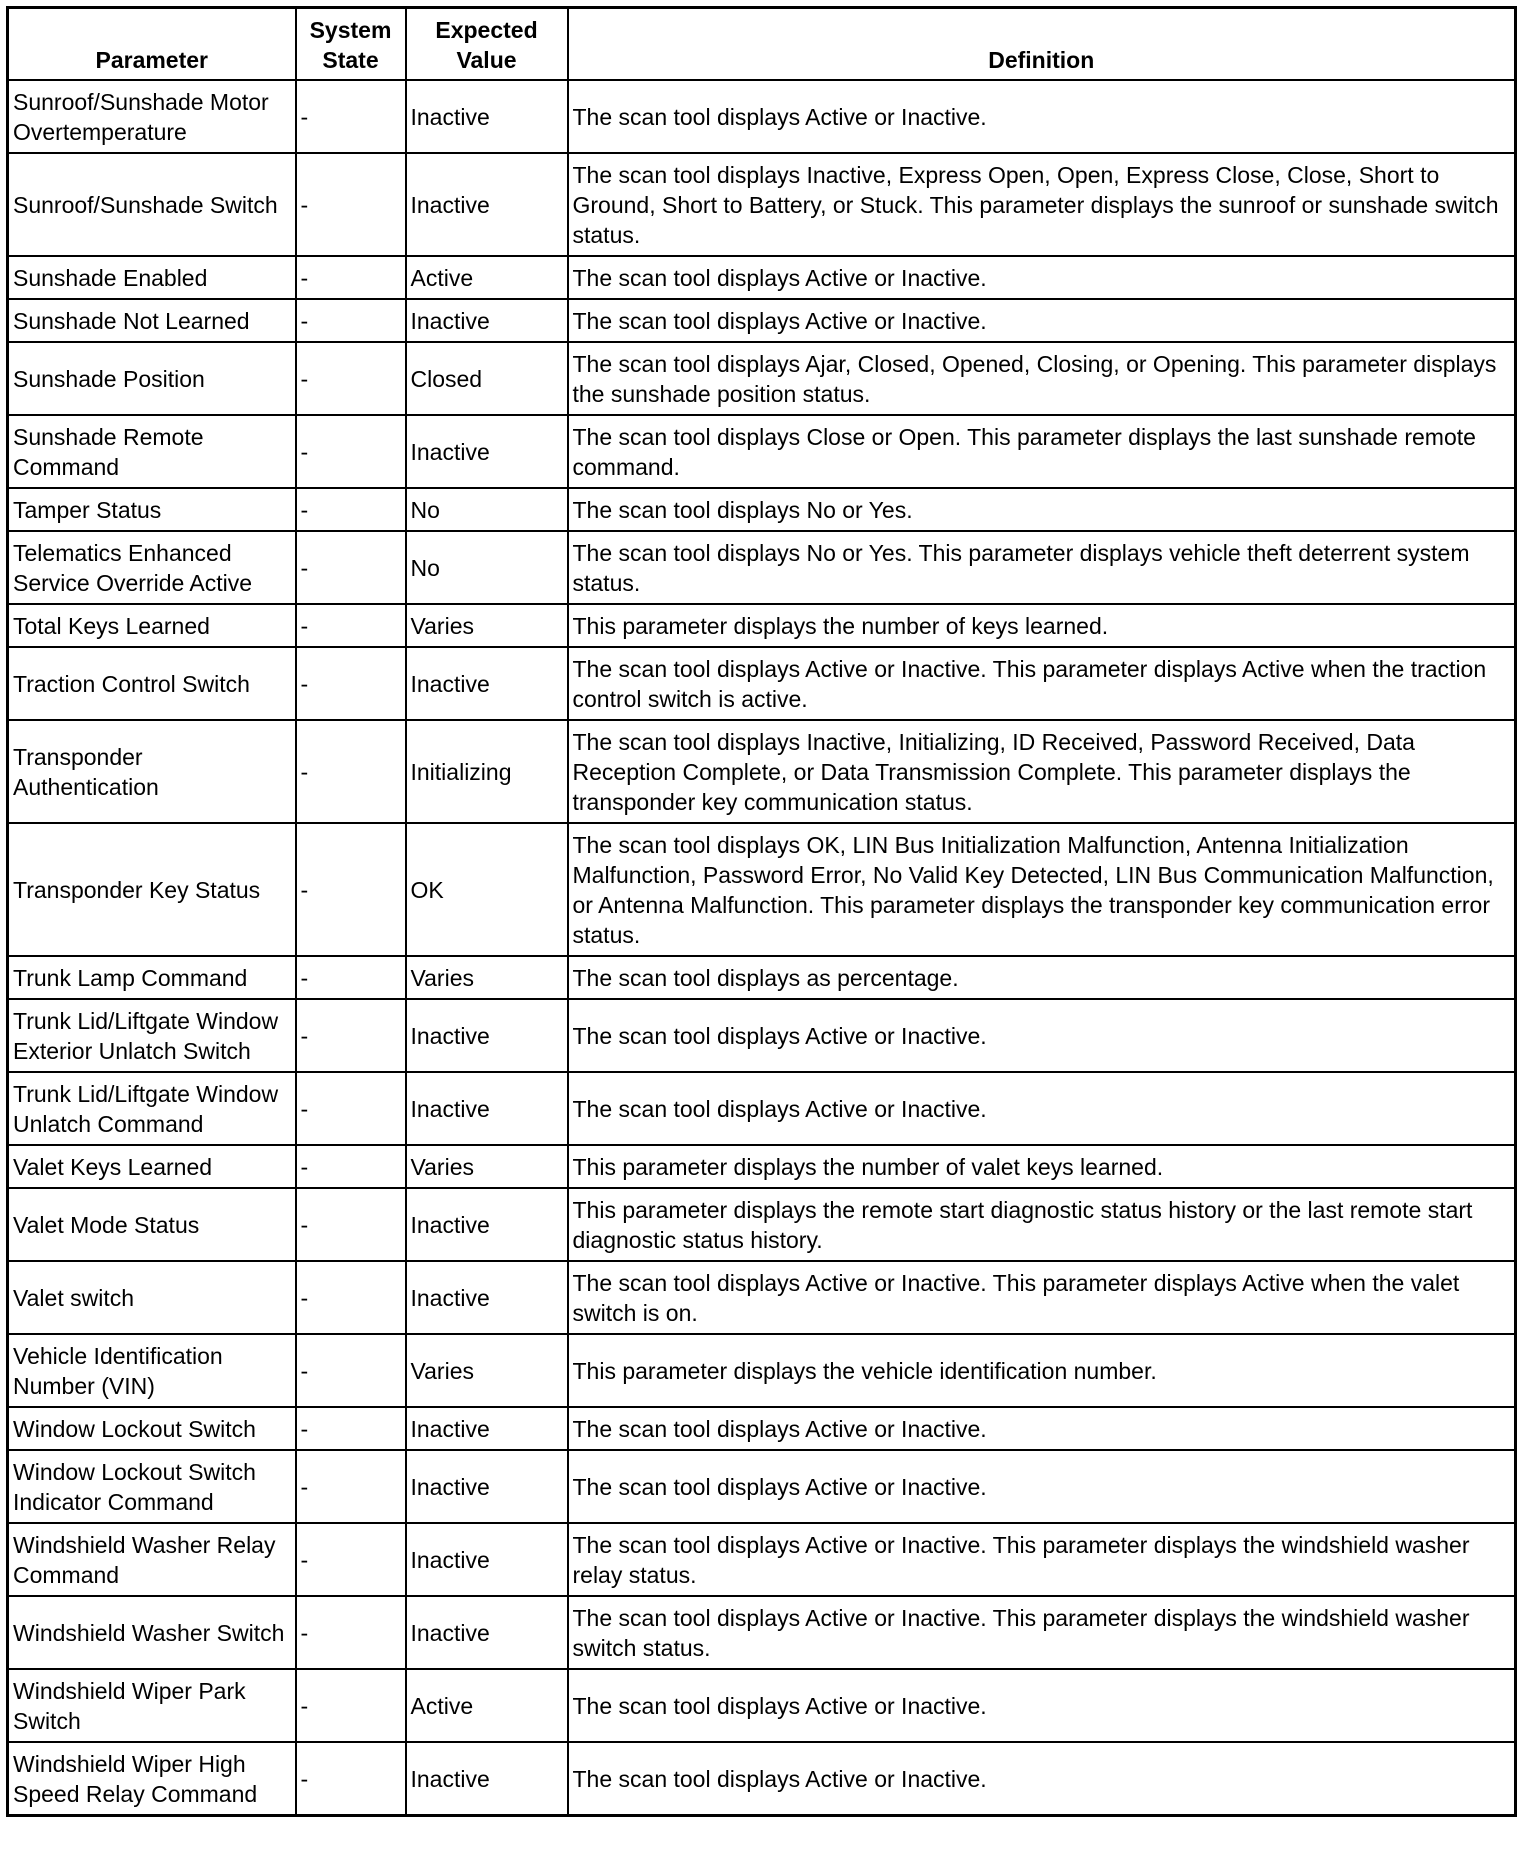  What do you see at coordinates (151, 277) in the screenshot?
I see `parameter-cell: Sunshade Enabled` at bounding box center [151, 277].